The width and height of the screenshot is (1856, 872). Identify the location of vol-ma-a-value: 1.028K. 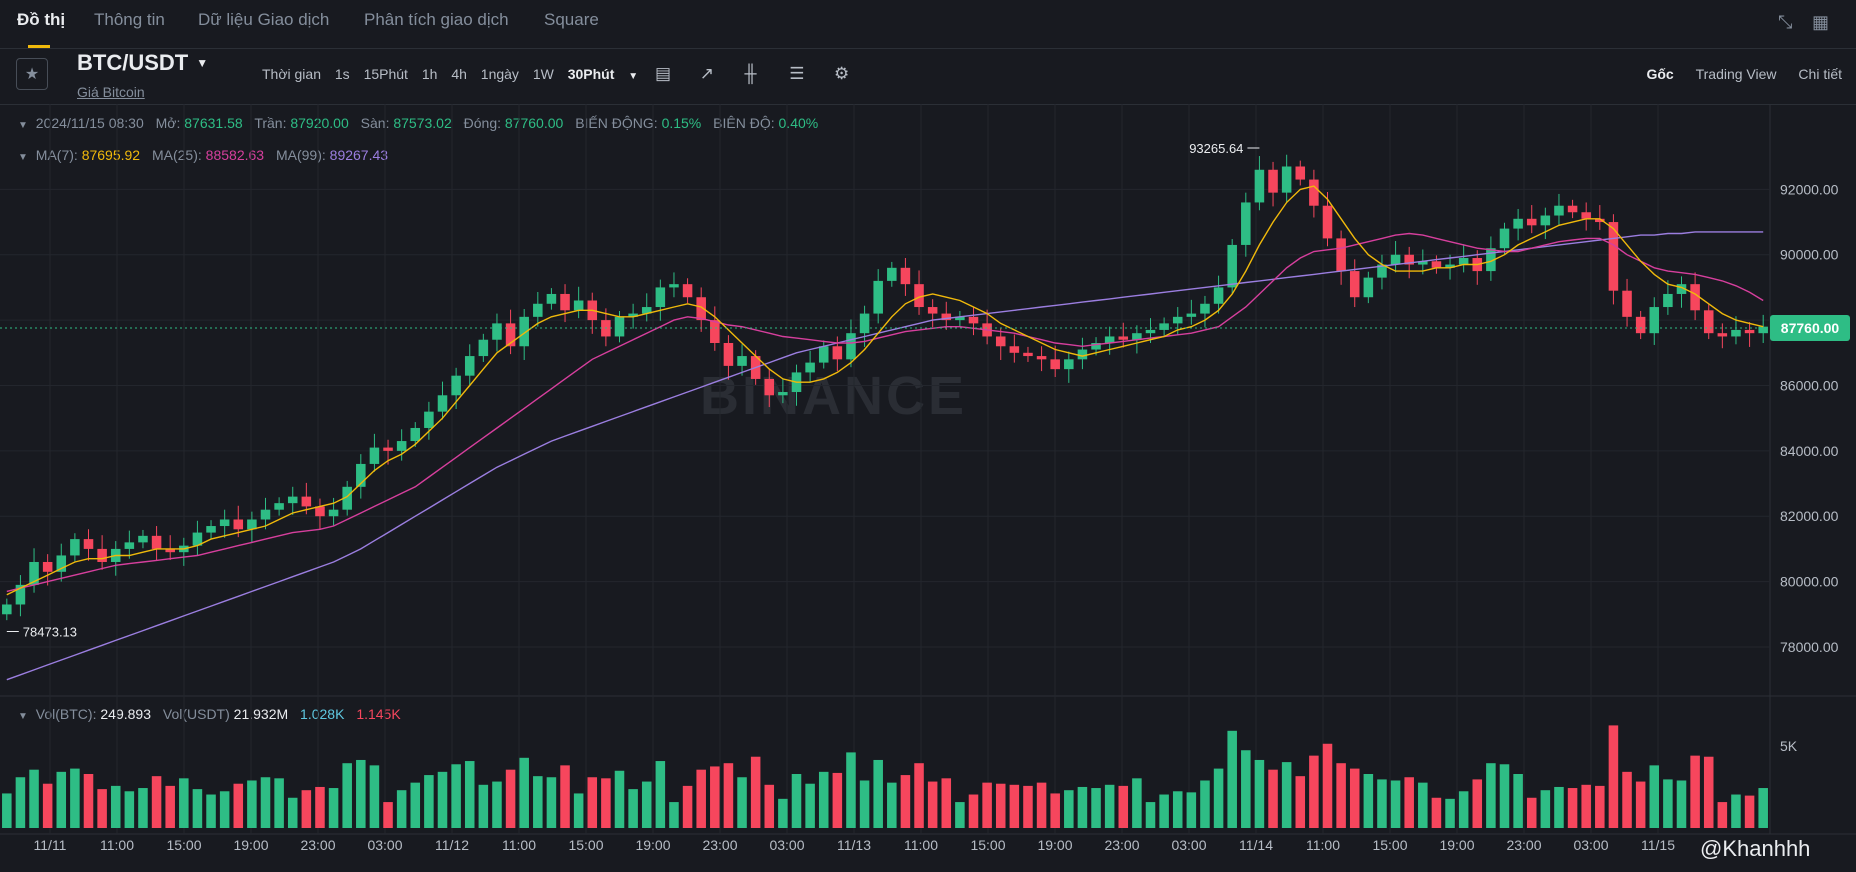
(322, 714).